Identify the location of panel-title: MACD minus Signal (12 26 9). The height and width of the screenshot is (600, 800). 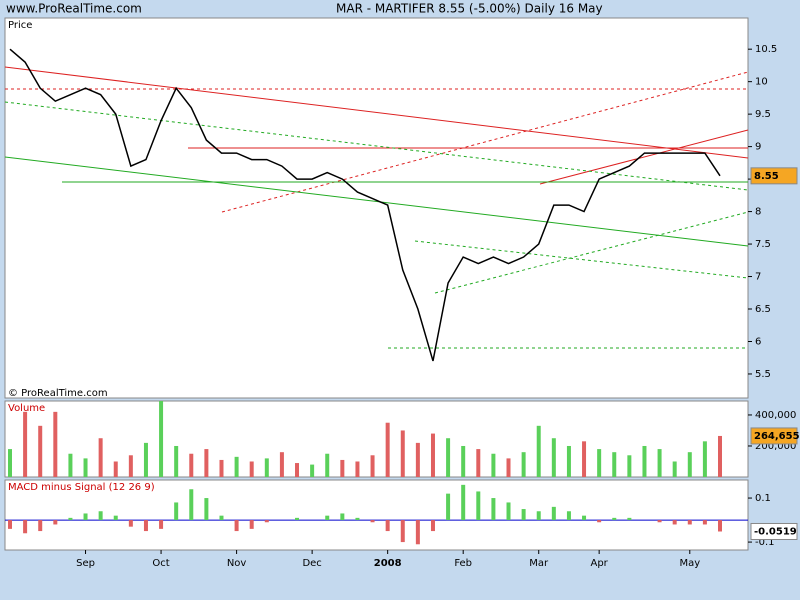
(81, 487).